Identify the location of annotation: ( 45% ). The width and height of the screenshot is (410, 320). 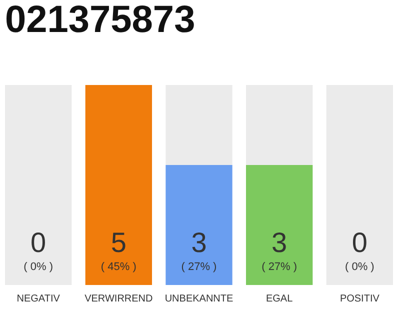
(118, 267).